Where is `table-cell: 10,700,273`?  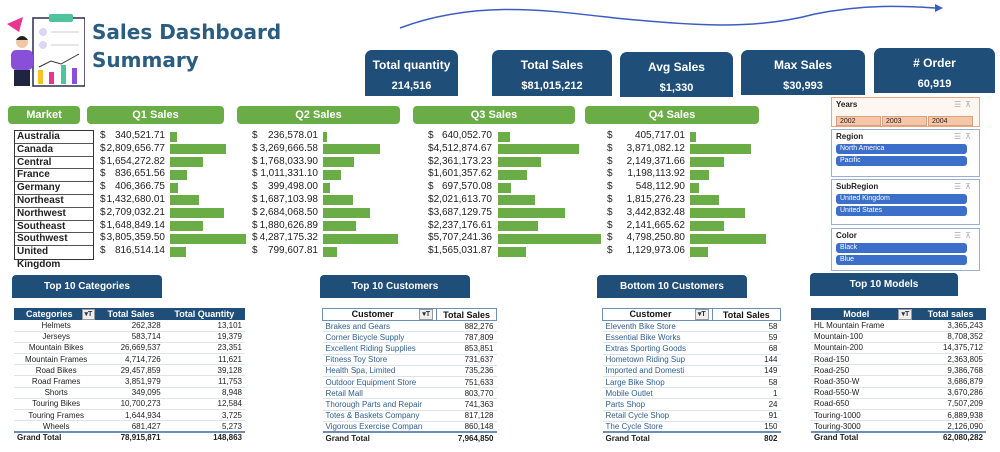 table-cell: 10,700,273 is located at coordinates (131, 404).